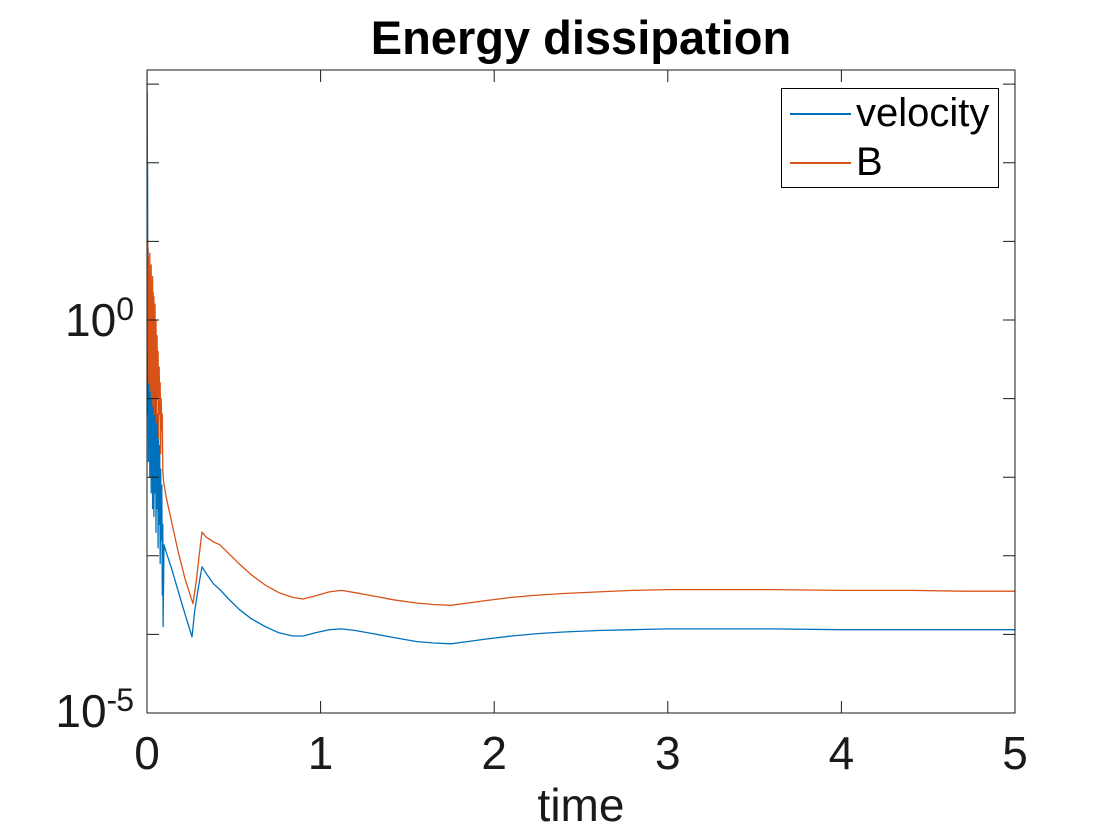 Image resolution: width=1120 pixels, height=840 pixels. I want to click on legend-row-velocity: velocity, so click(890, 113).